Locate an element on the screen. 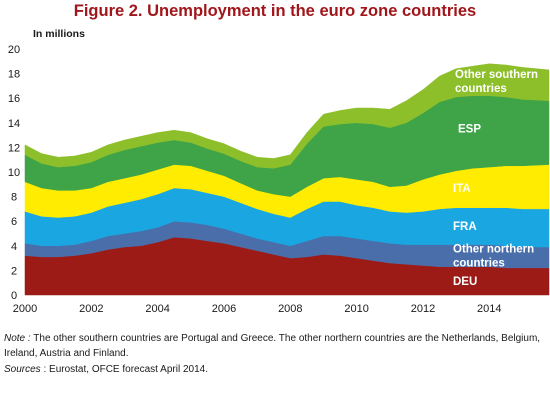  y-tick-label: 18 is located at coordinates (14, 75).